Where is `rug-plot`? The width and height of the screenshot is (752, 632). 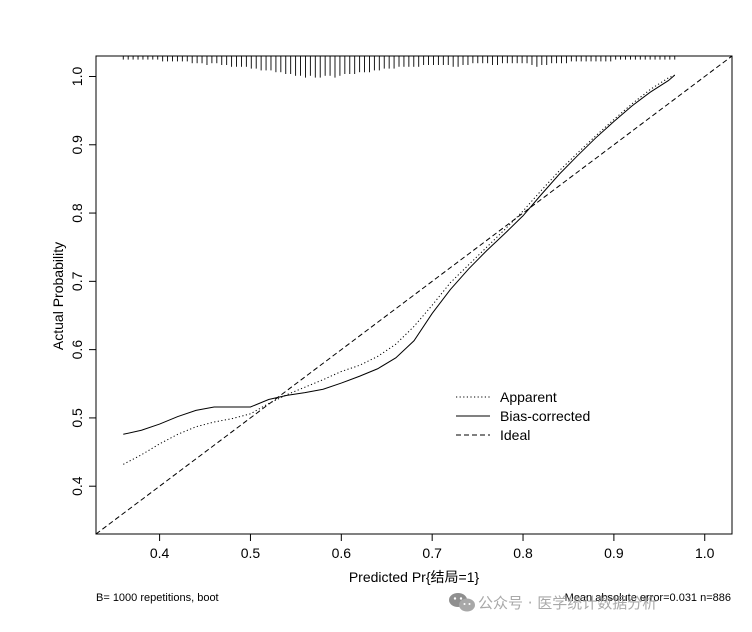
rug-plot is located at coordinates (399, 67).